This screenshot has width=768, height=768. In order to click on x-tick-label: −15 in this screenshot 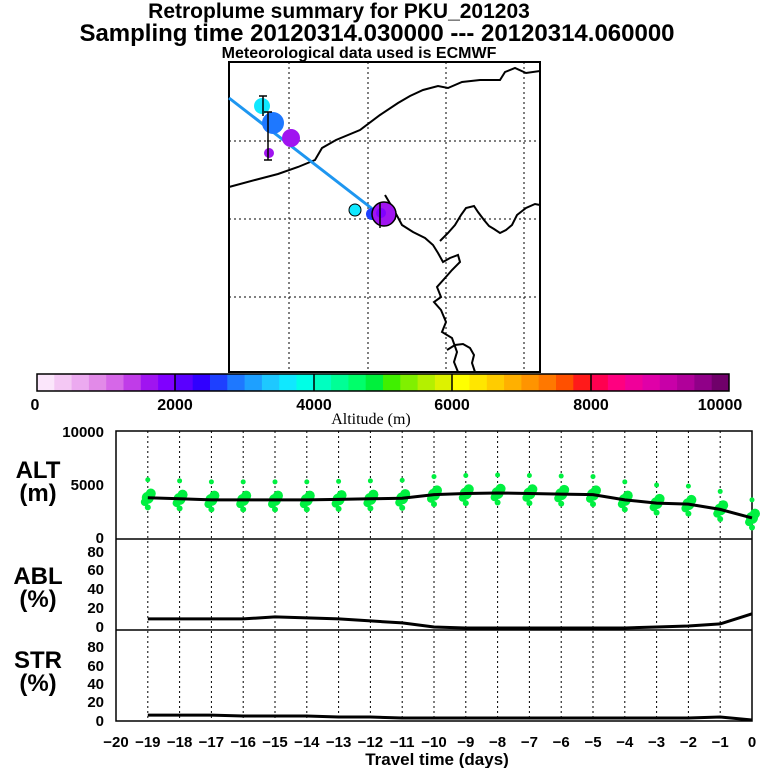, I will do `click(274, 742)`.